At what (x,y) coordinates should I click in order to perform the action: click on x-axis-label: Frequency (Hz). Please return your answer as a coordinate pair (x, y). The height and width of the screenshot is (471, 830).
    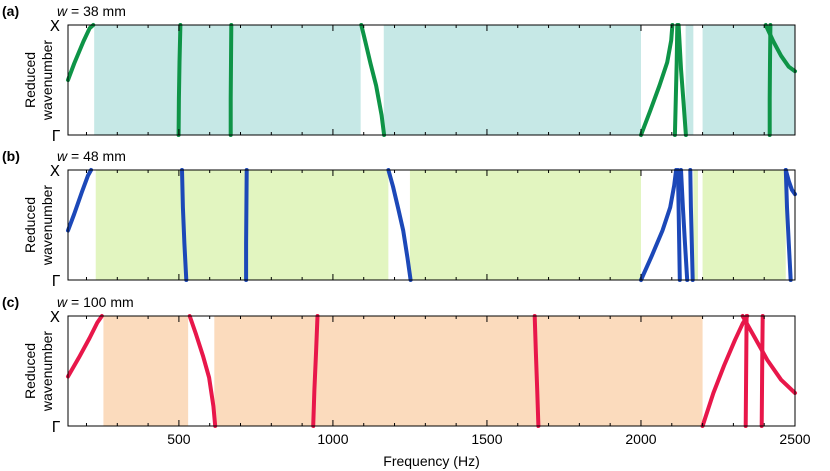
    Looking at the image, I should click on (431, 461).